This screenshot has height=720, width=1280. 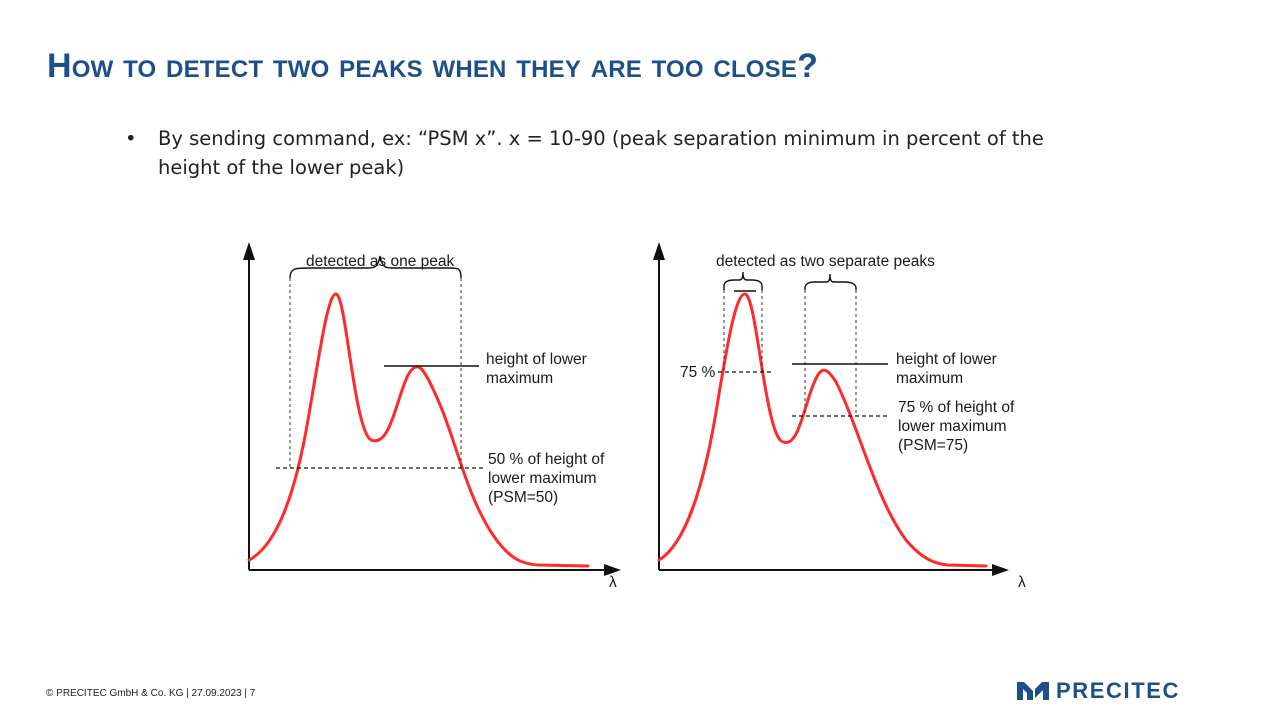 I want to click on logo-wordmark: PRECITEC, so click(x=1118, y=690).